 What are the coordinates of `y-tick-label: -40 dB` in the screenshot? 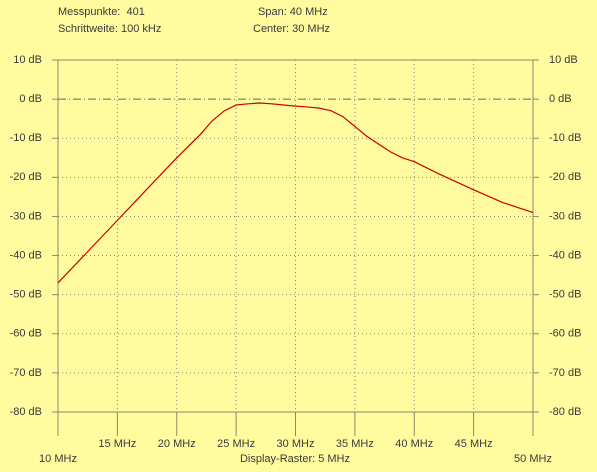 It's located at (26, 255).